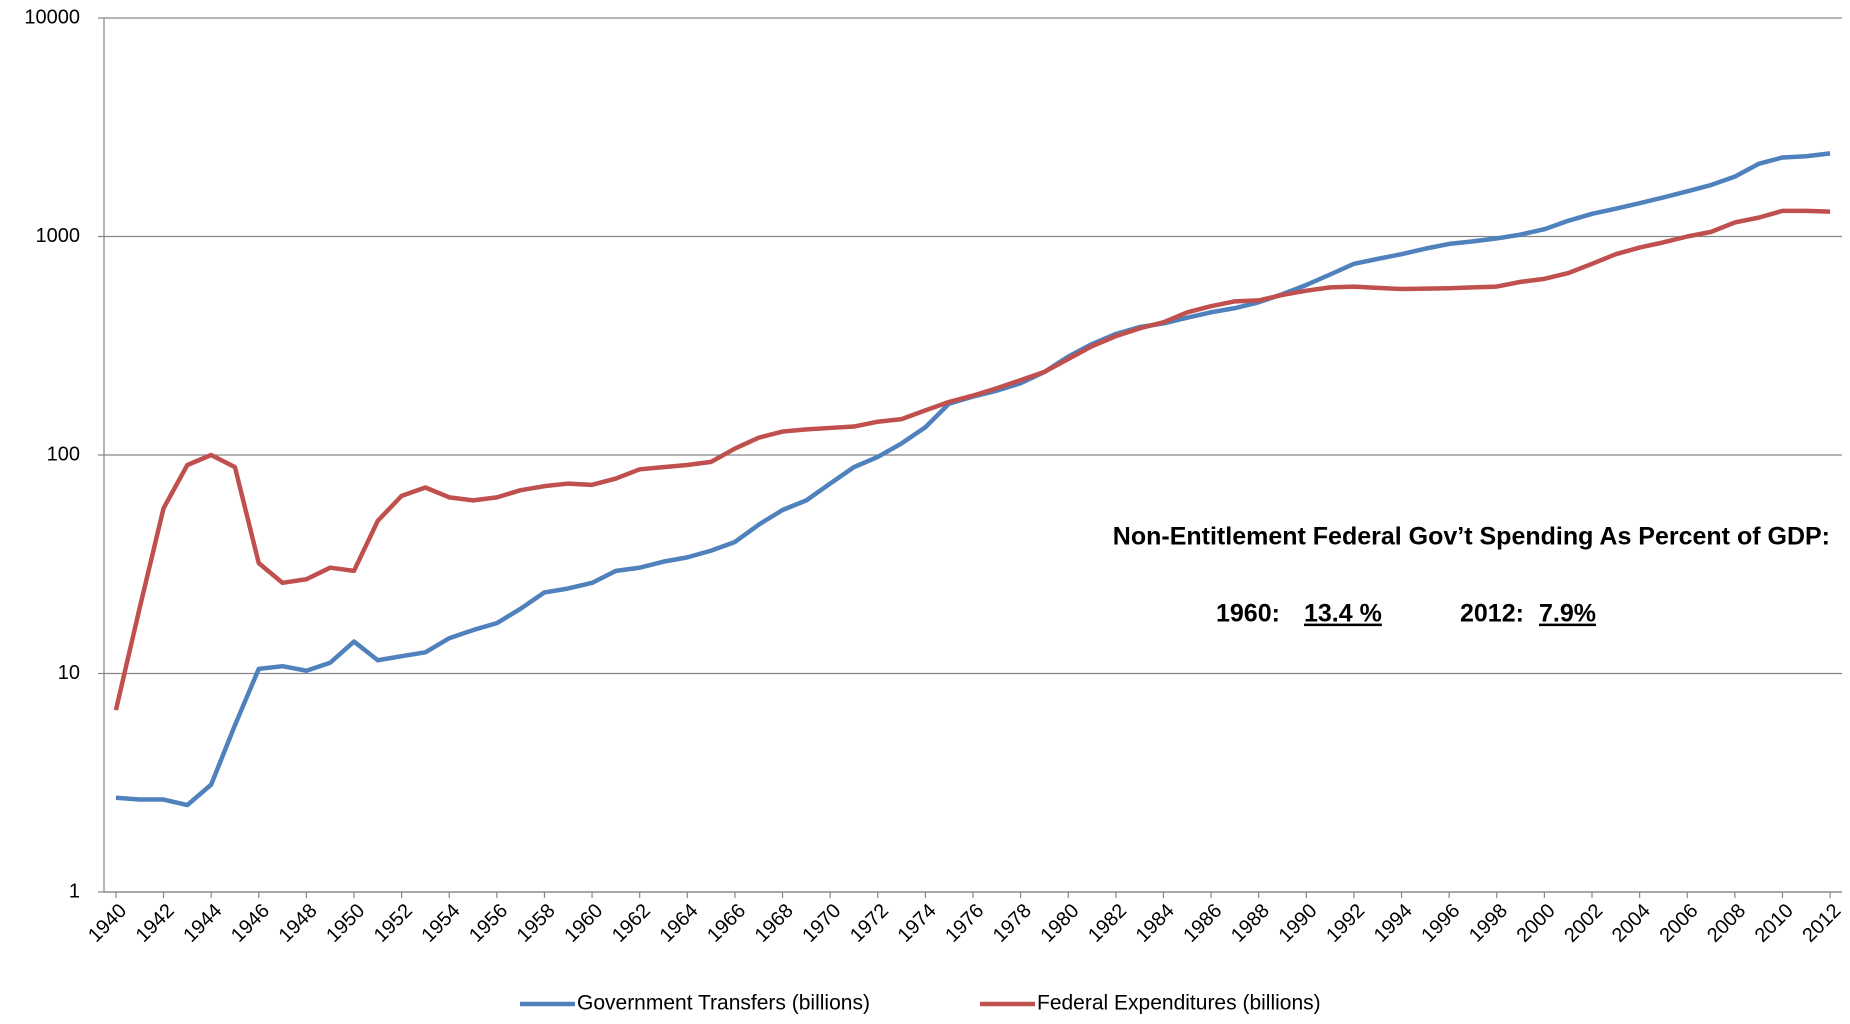  I want to click on x-tick-label: 1944, so click(202, 923).